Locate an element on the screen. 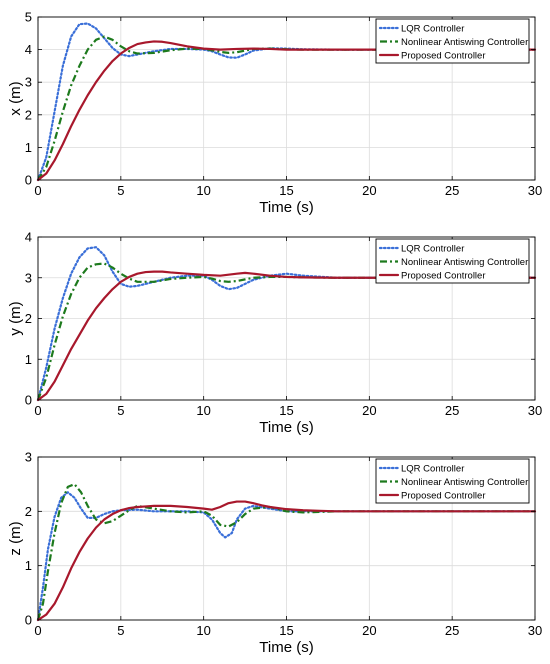 The width and height of the screenshot is (550, 664). y-tick-label: 5 is located at coordinates (28, 17).